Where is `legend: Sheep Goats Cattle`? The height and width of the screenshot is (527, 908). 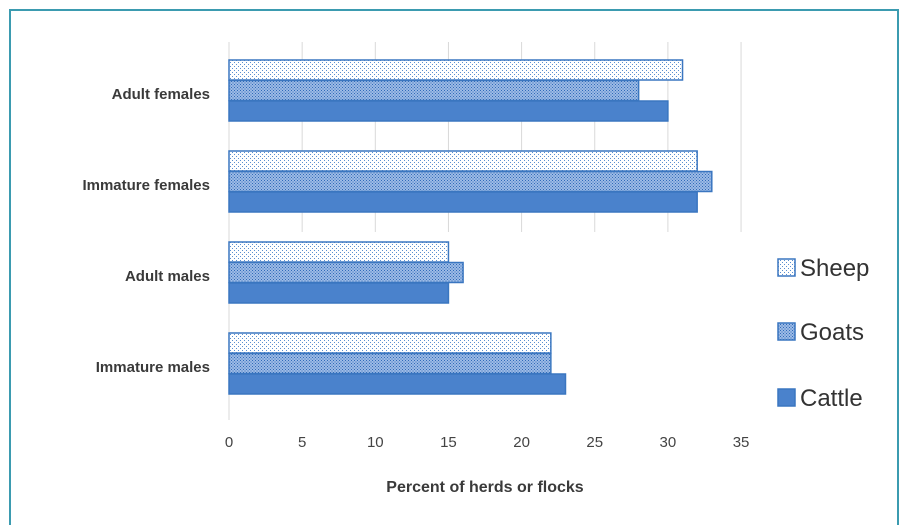 legend: Sheep Goats Cattle is located at coordinates (823, 333).